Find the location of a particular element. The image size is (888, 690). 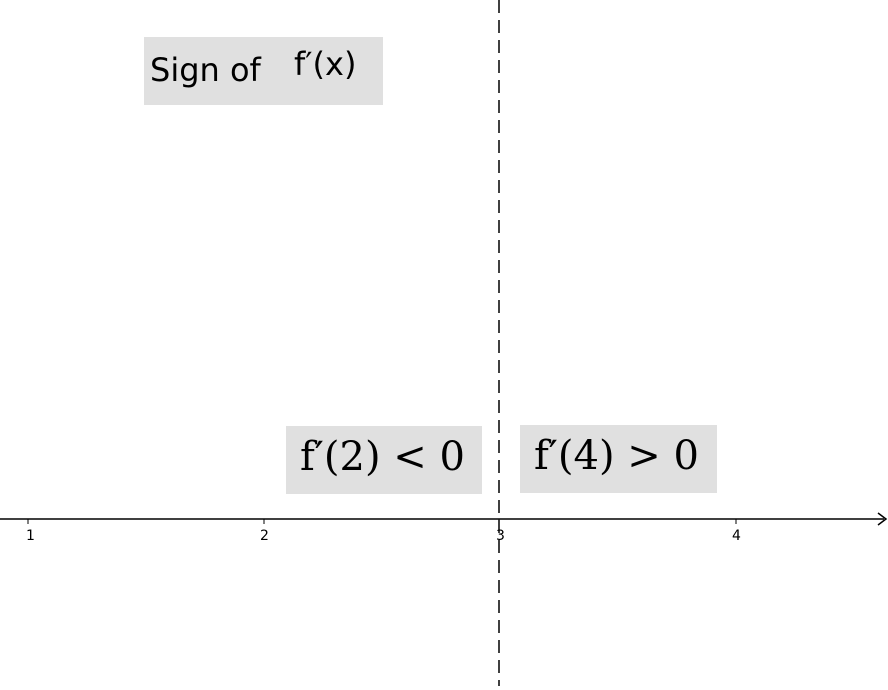

title-expression: f′(x) is located at coordinates (325, 64).